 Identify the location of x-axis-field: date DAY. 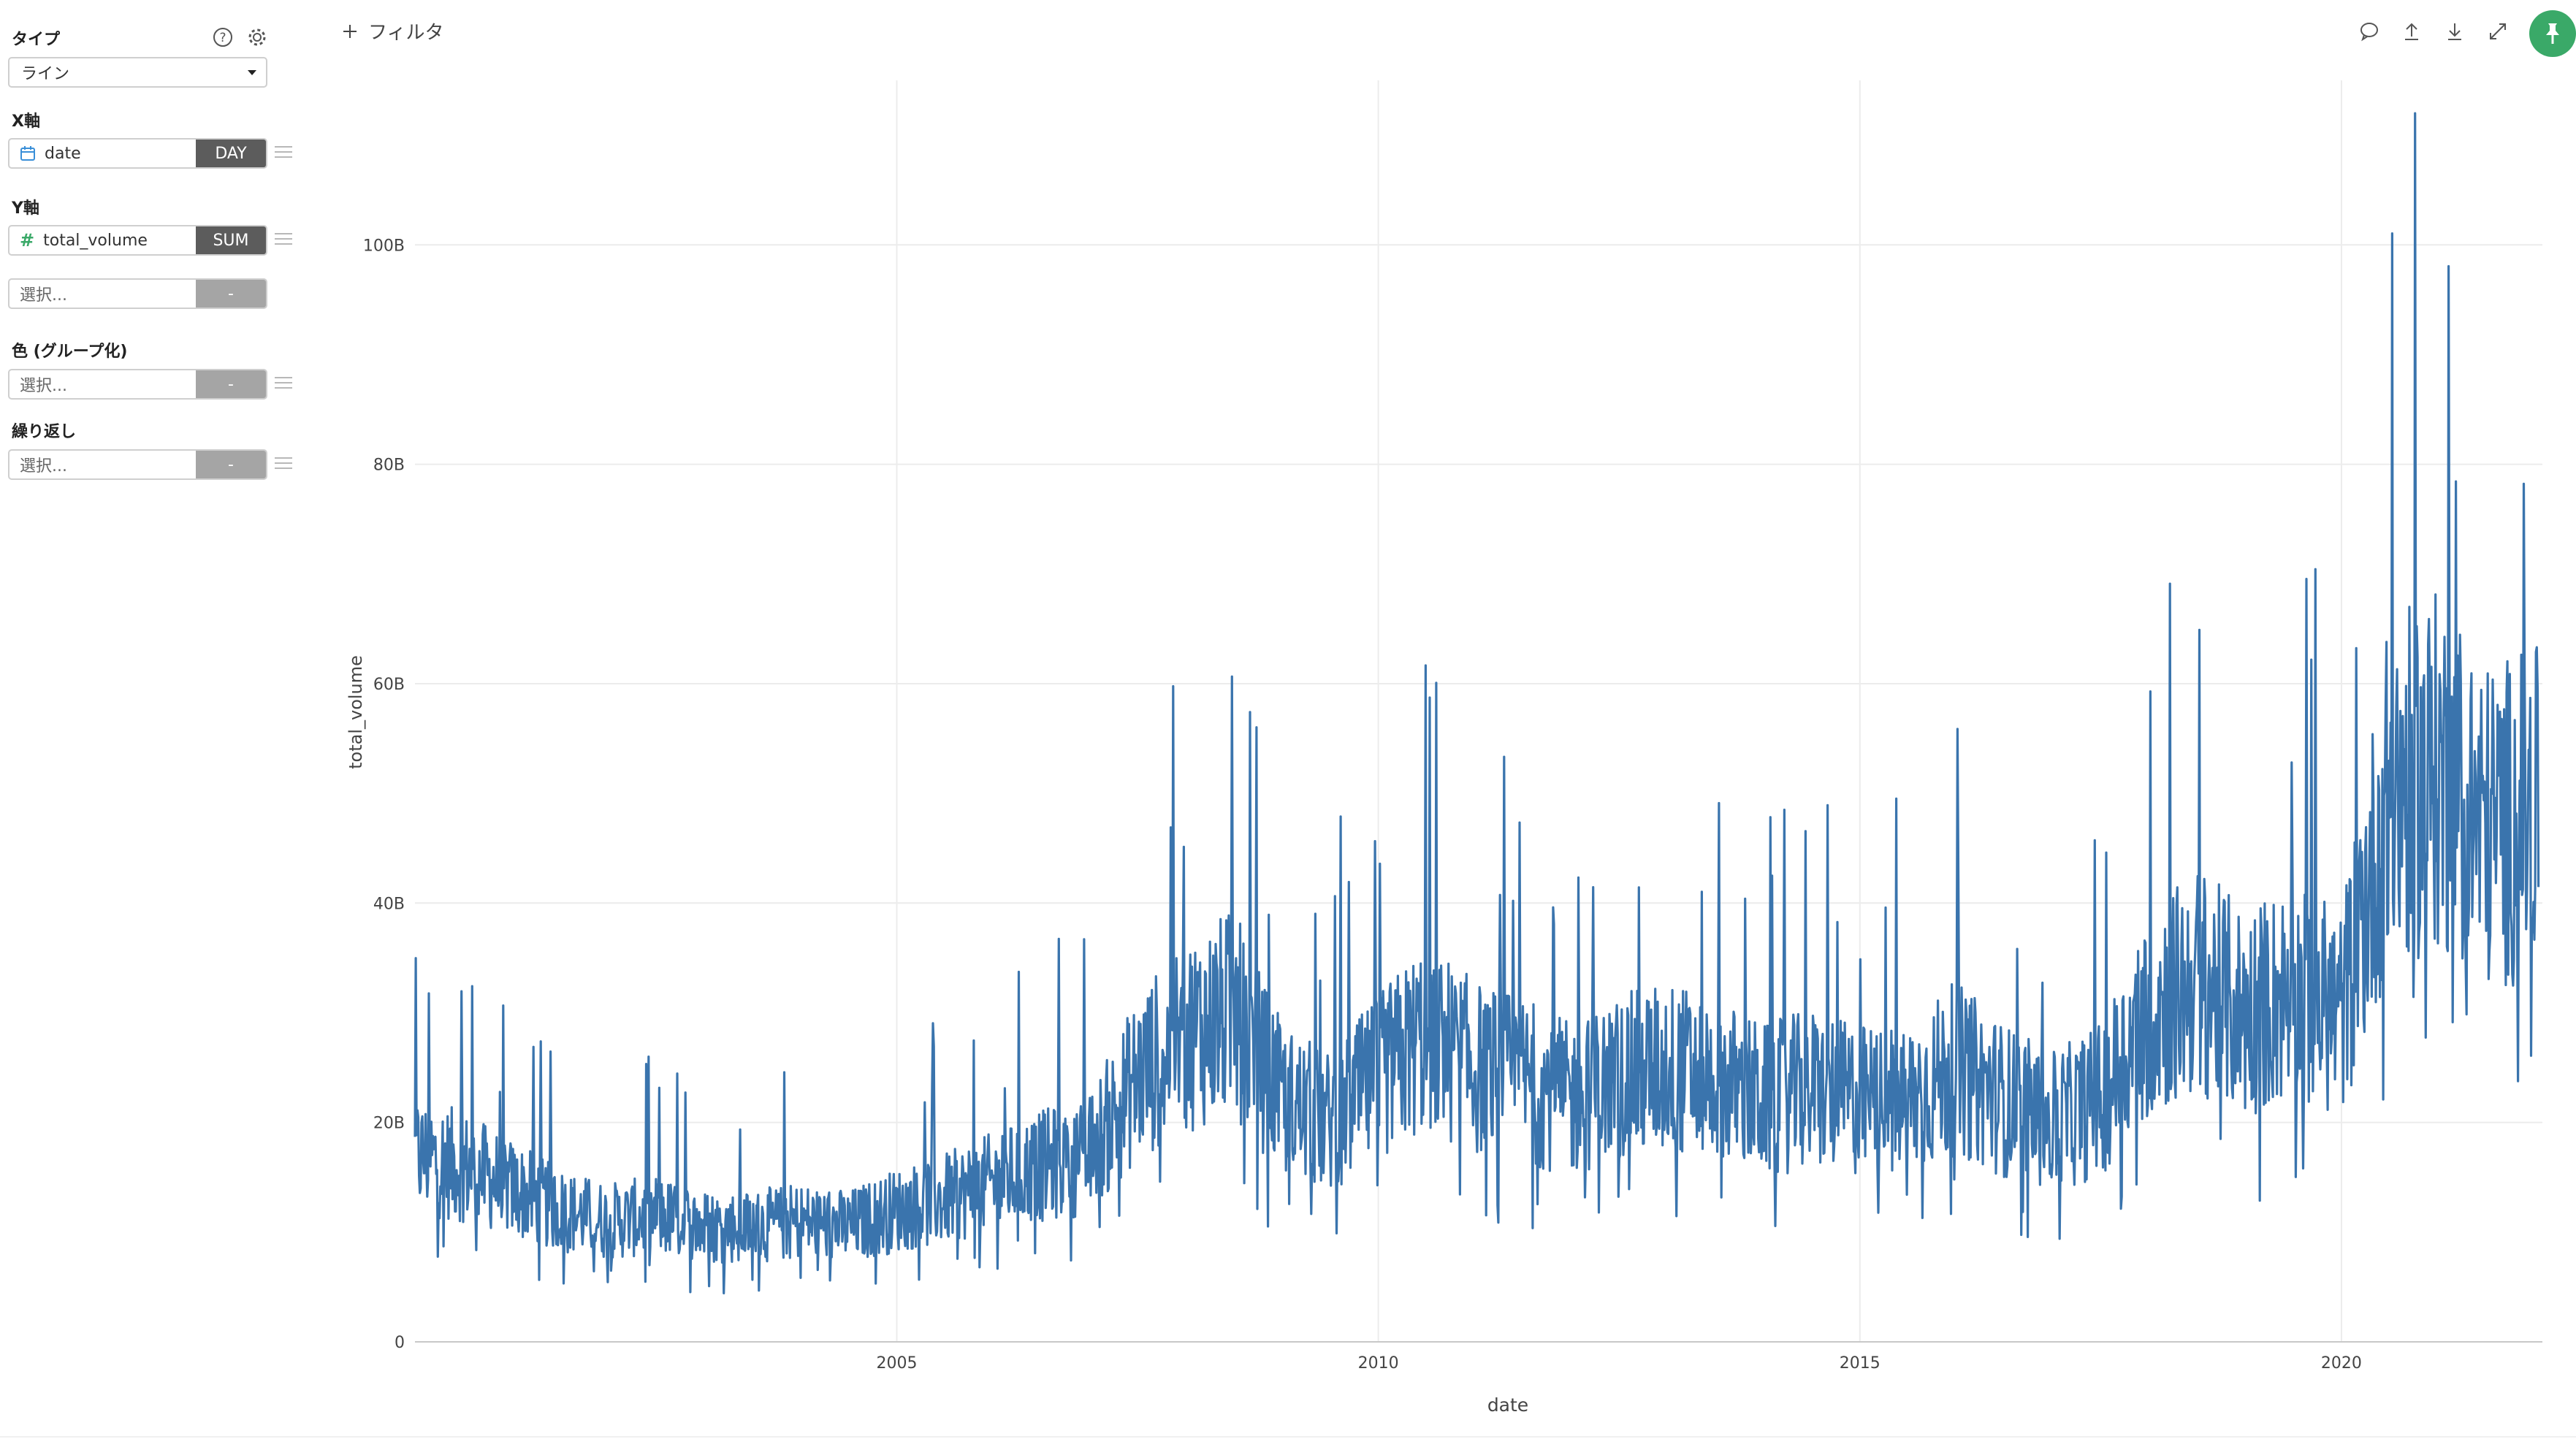
(137, 153).